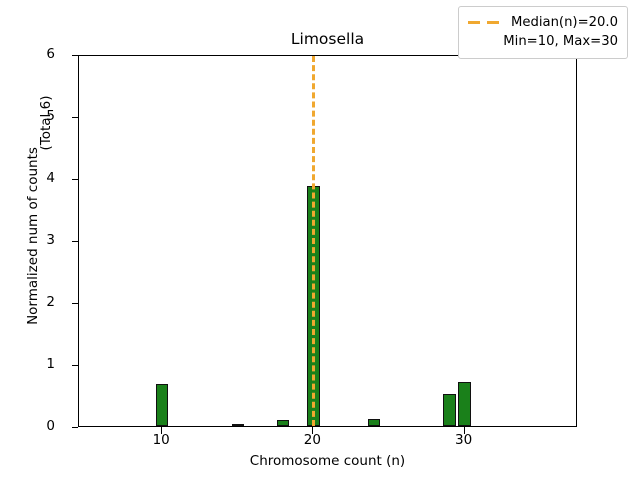 This screenshot has height=480, width=640. I want to click on y-tick-label: 5, so click(50, 116).